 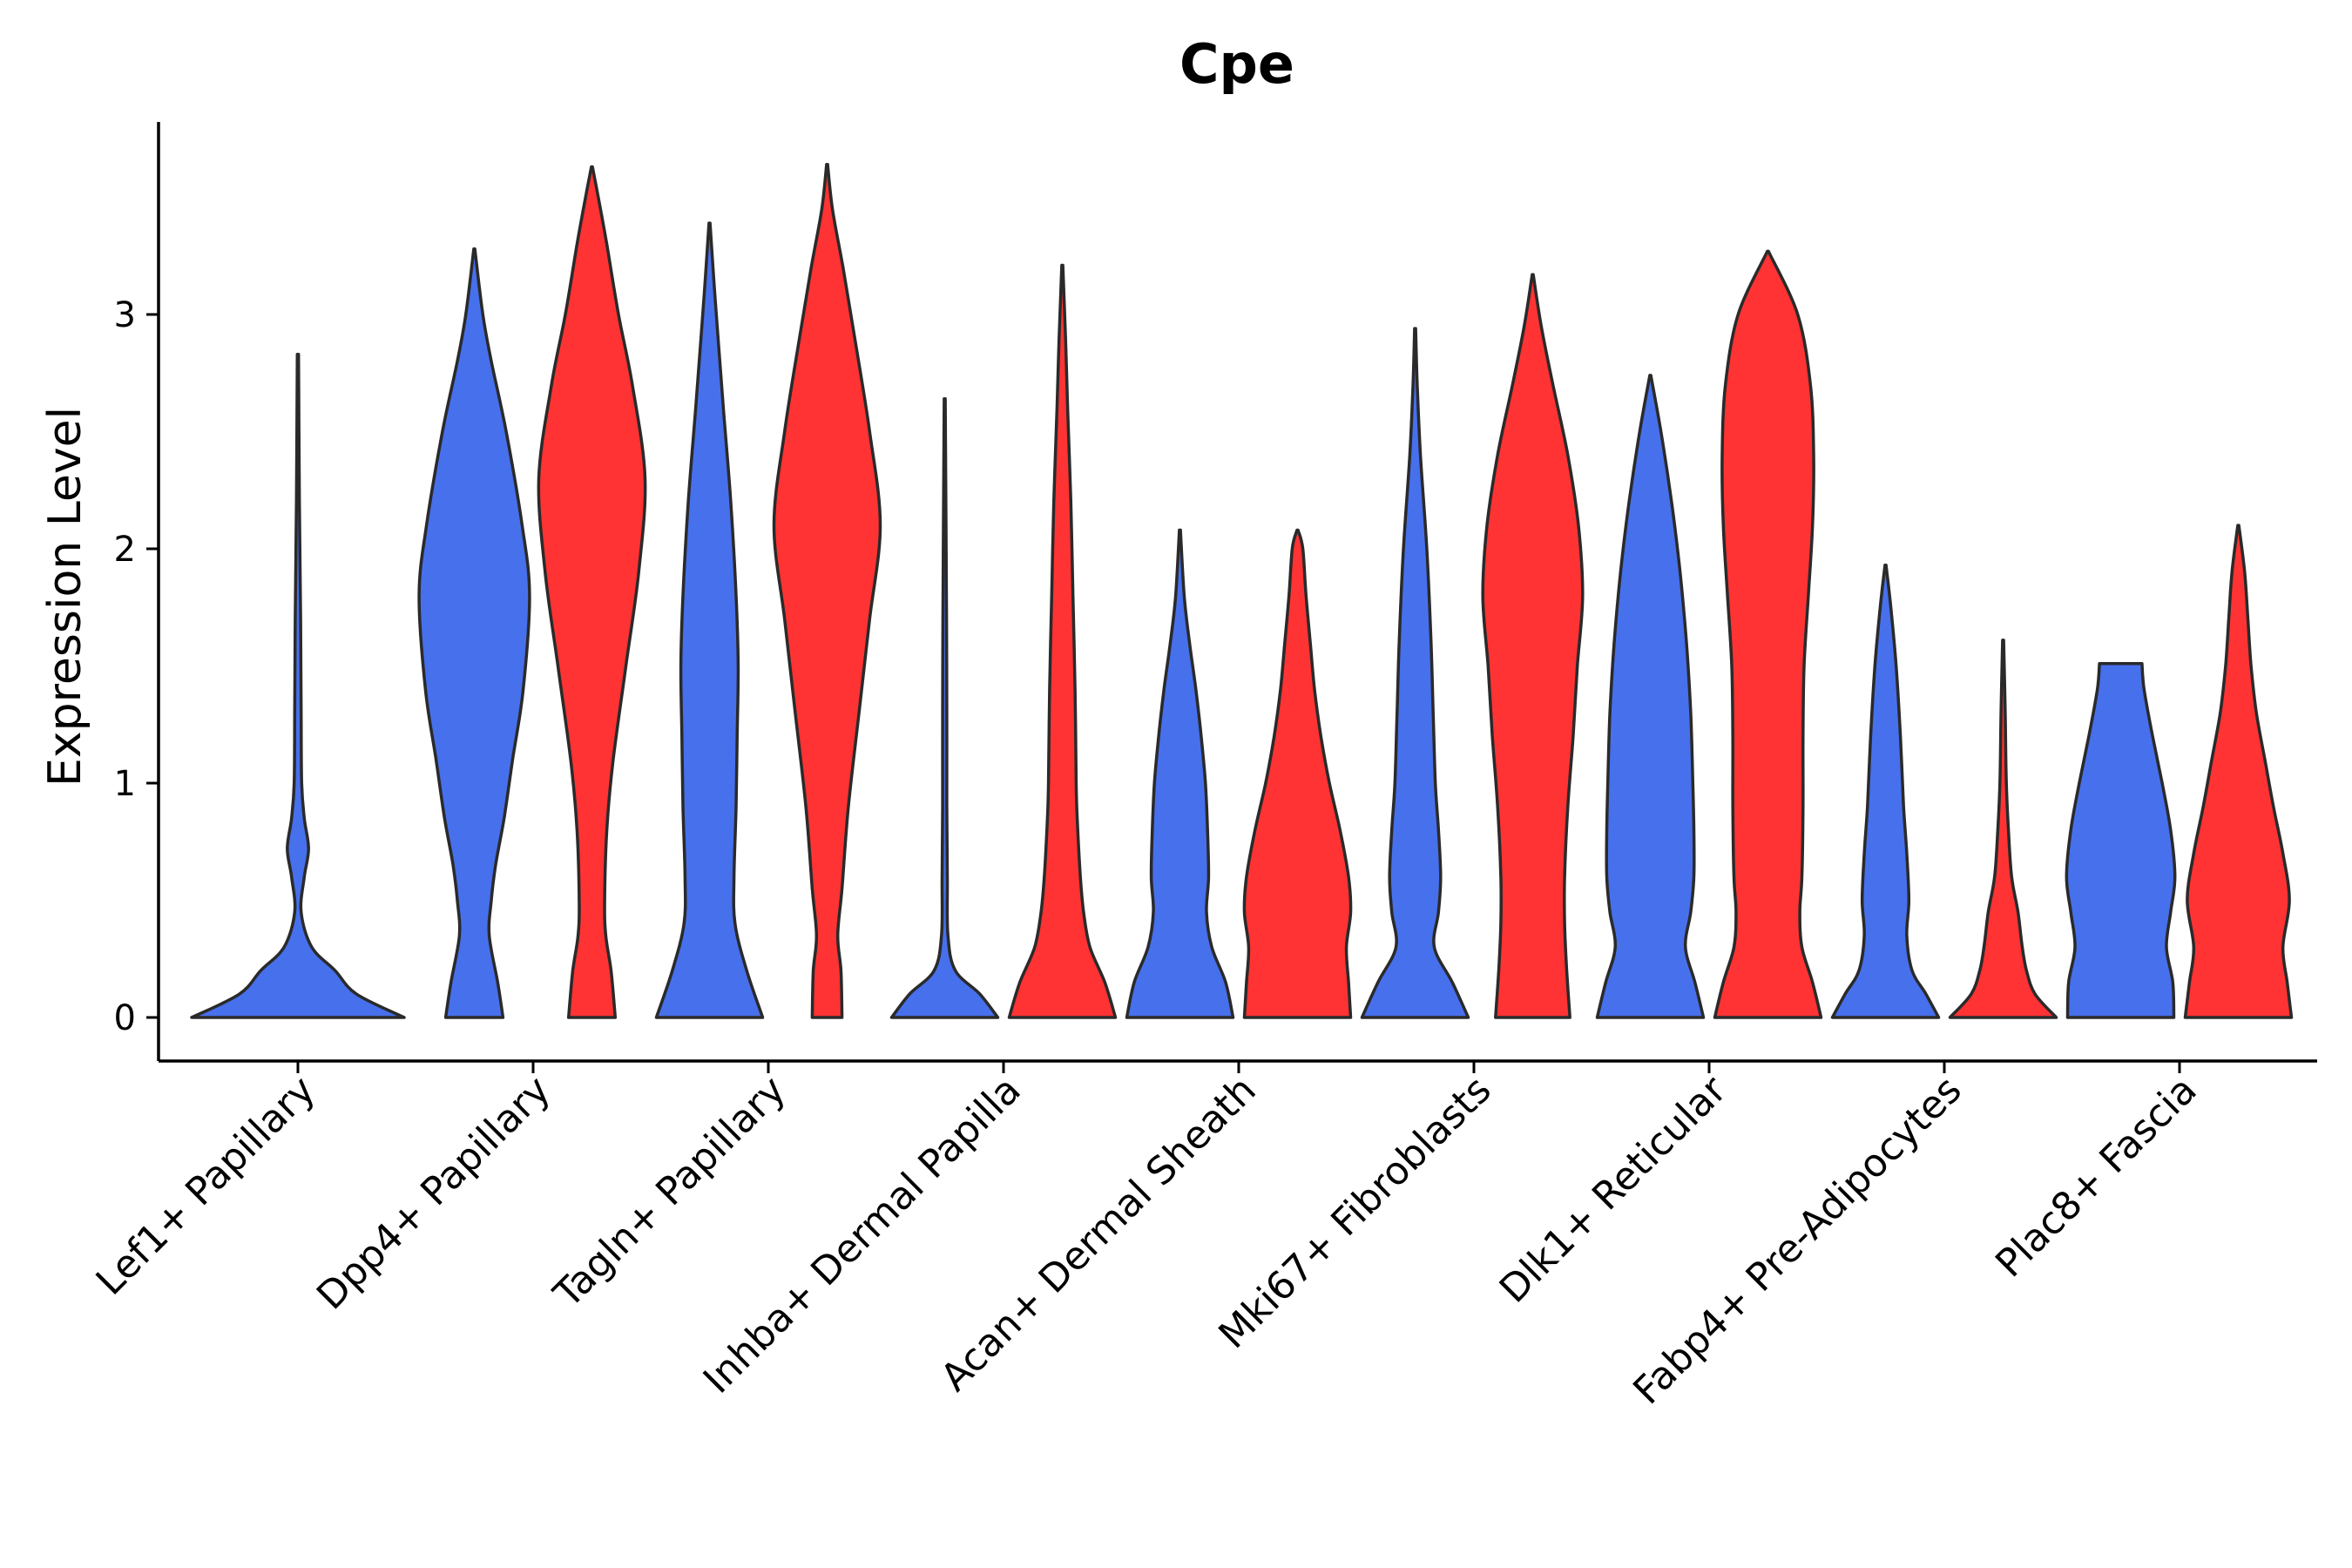 What do you see at coordinates (1614, 1189) in the screenshot?
I see `x-tick-label: Dlk1+ Reticular` at bounding box center [1614, 1189].